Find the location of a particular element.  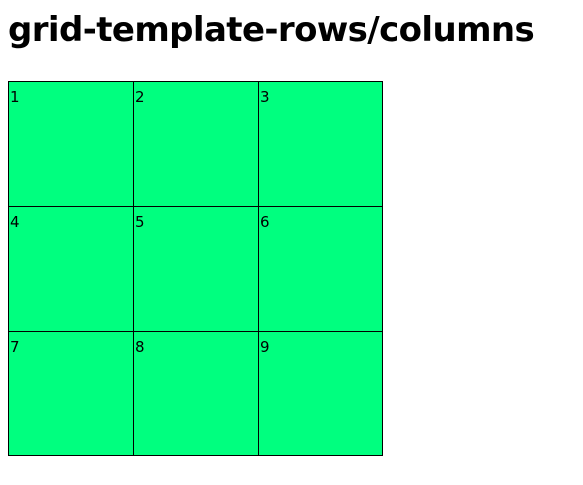

grid-item-9: 9 is located at coordinates (320, 393).